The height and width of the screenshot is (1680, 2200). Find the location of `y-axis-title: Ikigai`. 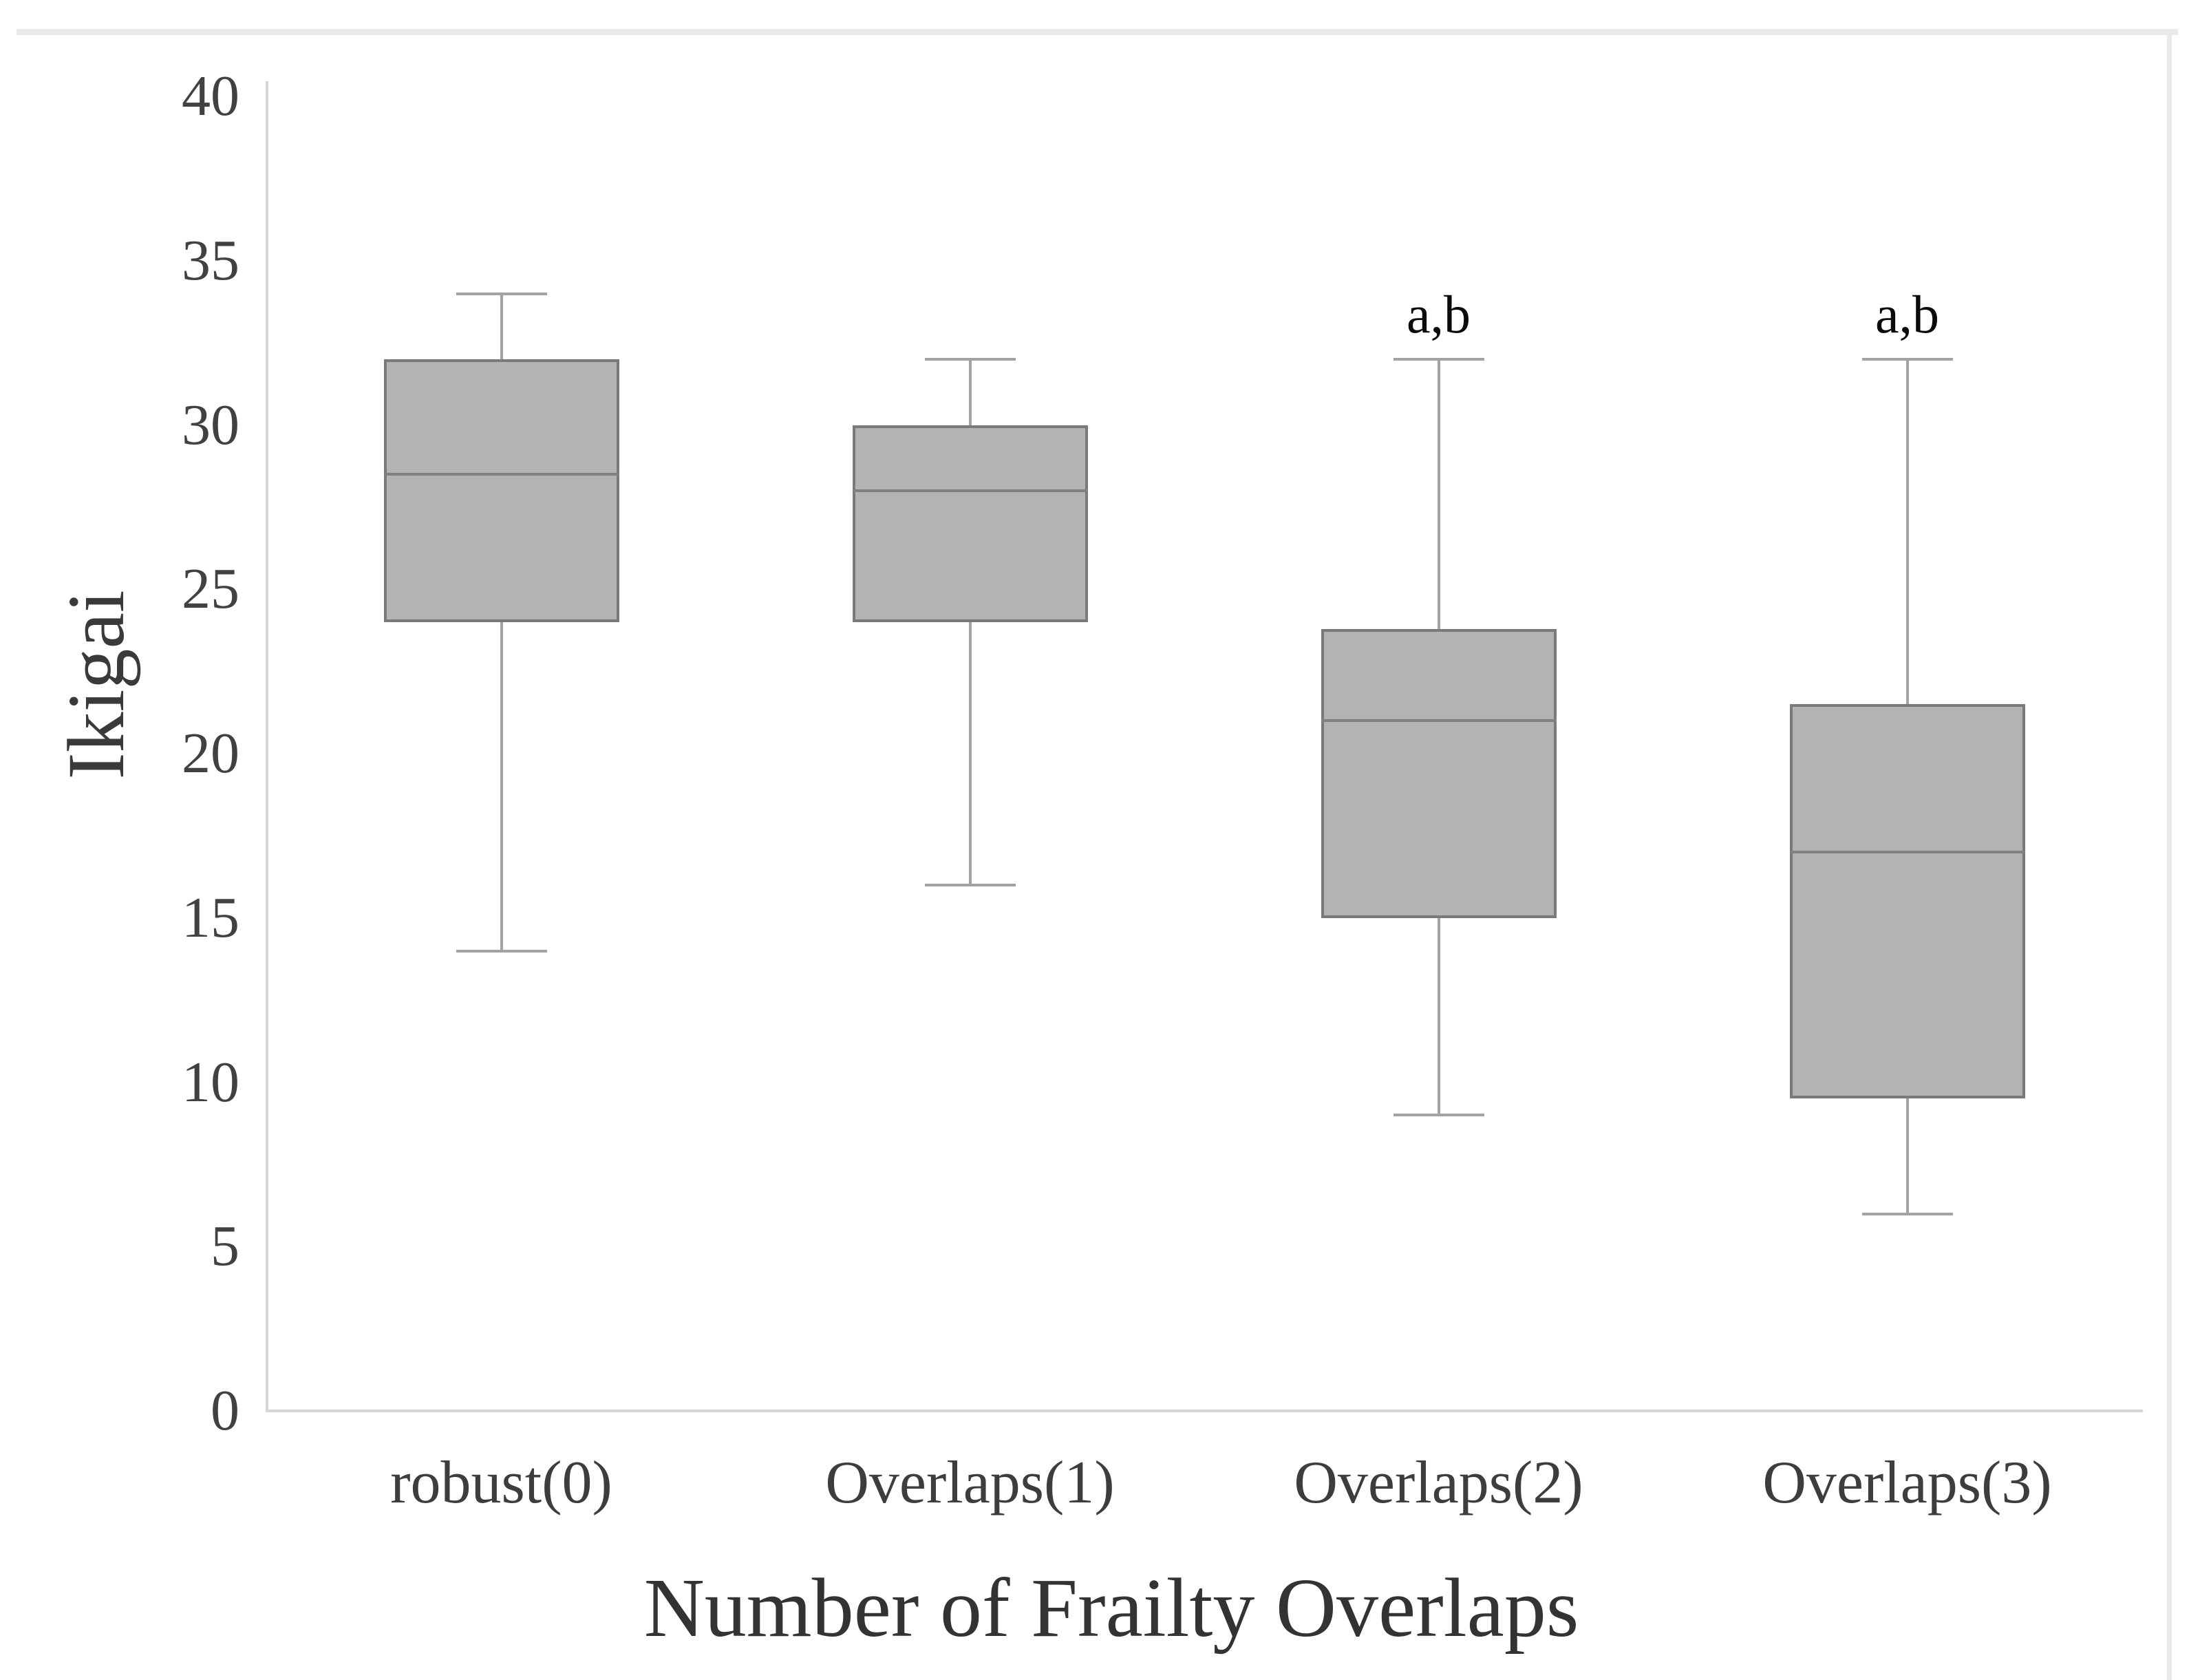

y-axis-title: Ikigai is located at coordinates (96, 685).